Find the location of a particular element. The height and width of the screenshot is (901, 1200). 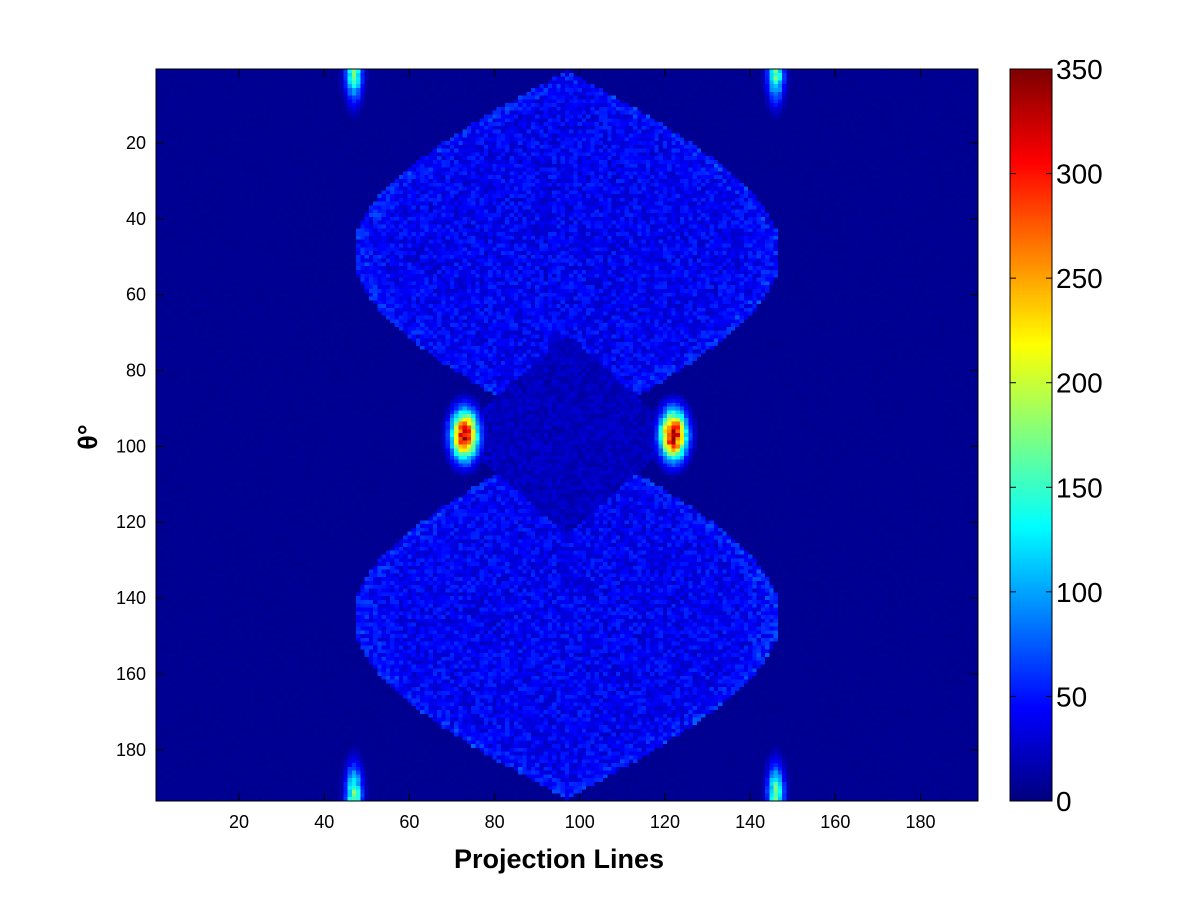

x-tick-label: 160 is located at coordinates (835, 822).